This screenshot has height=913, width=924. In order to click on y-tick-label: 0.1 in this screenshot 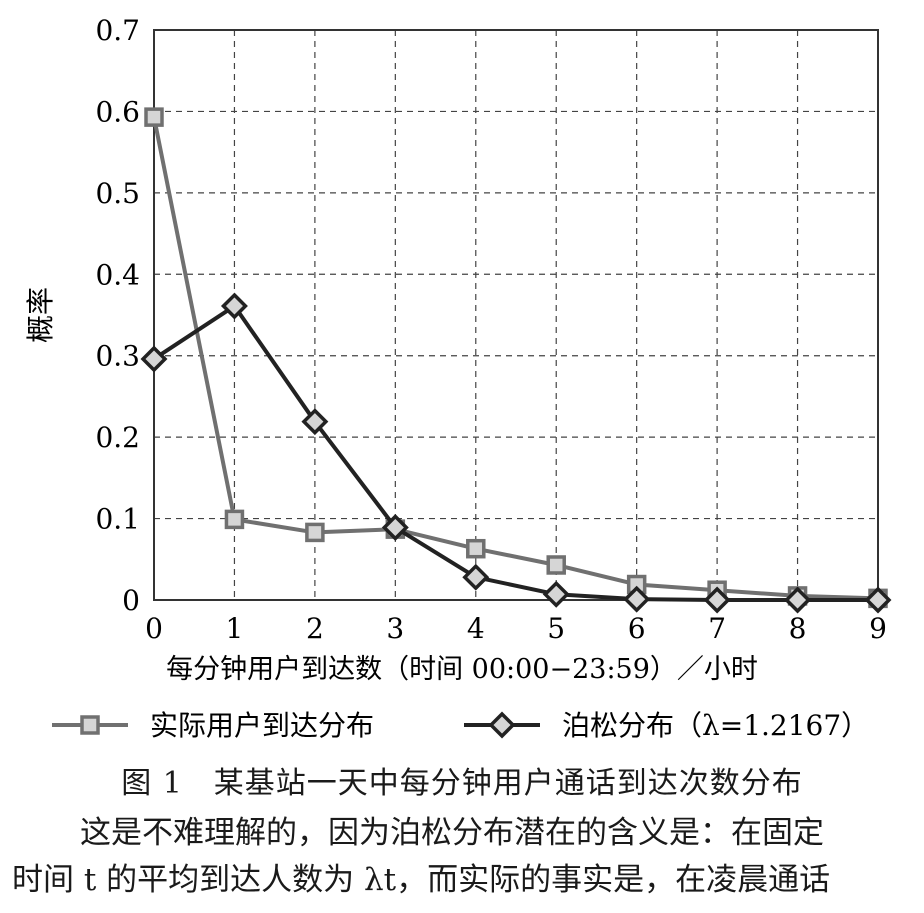, I will do `click(117, 519)`.